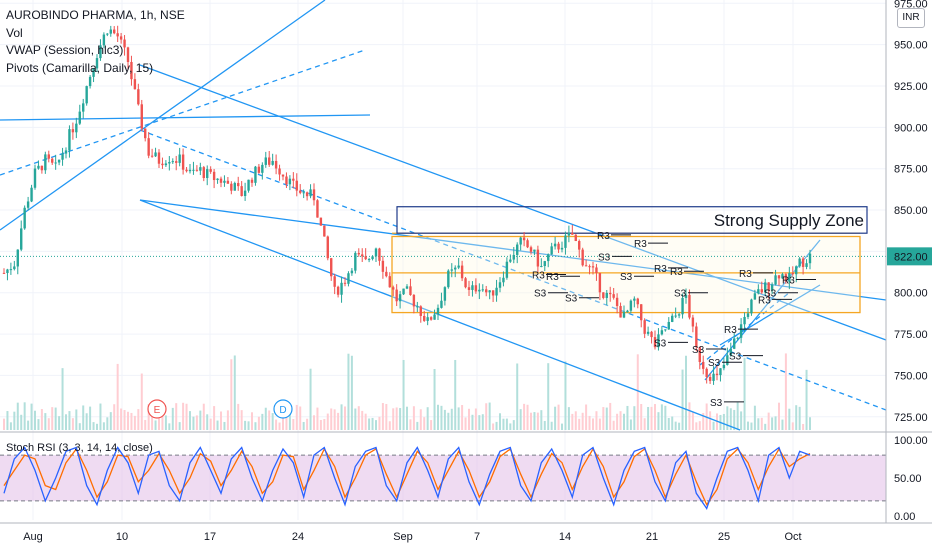 The height and width of the screenshot is (550, 932). Describe the element at coordinates (95, 15) in the screenshot. I see `symbol-title: AUROBINDO PHARMA, 1h, NSE` at that location.